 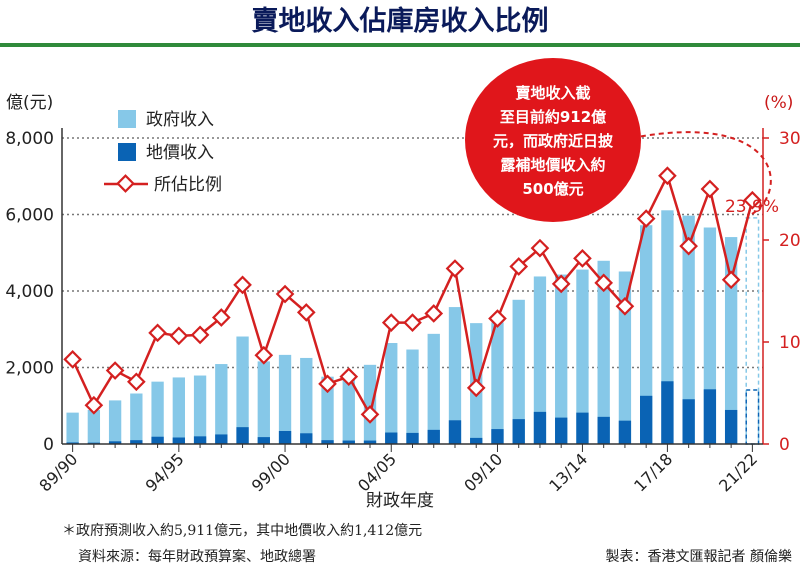 What do you see at coordinates (29, 216) in the screenshot?
I see `y-tick-label: 6,000` at bounding box center [29, 216].